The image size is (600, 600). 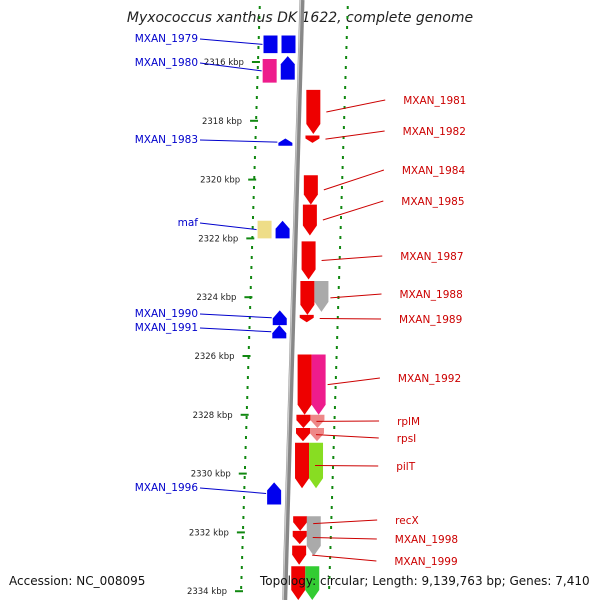 I want to click on gene-MXAN_1985, so click(x=309, y=220).